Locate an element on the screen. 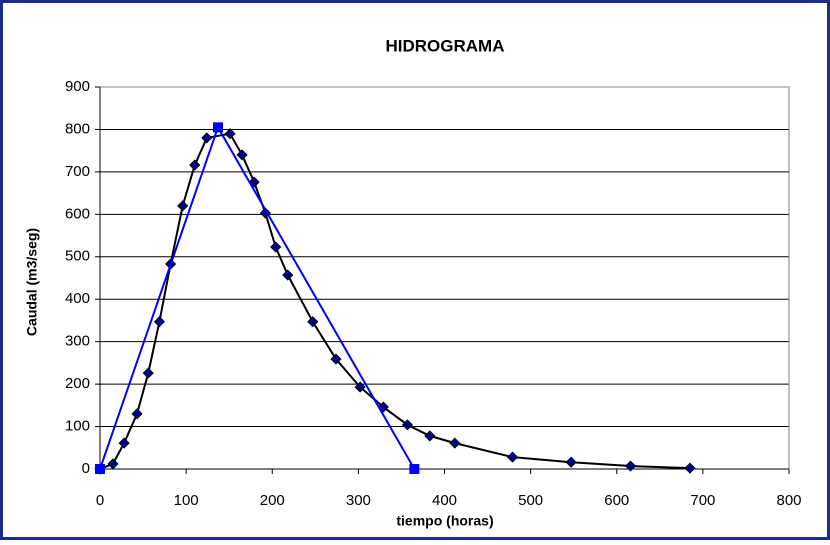  y-tick-label: 800 is located at coordinates (77, 128).